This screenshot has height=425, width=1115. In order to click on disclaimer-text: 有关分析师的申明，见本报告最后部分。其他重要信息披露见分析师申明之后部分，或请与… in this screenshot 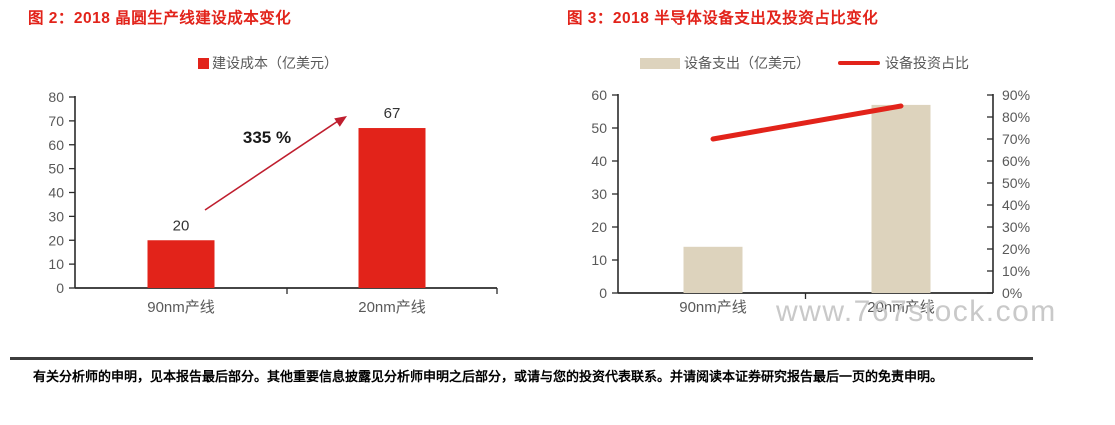, I will do `click(488, 376)`.